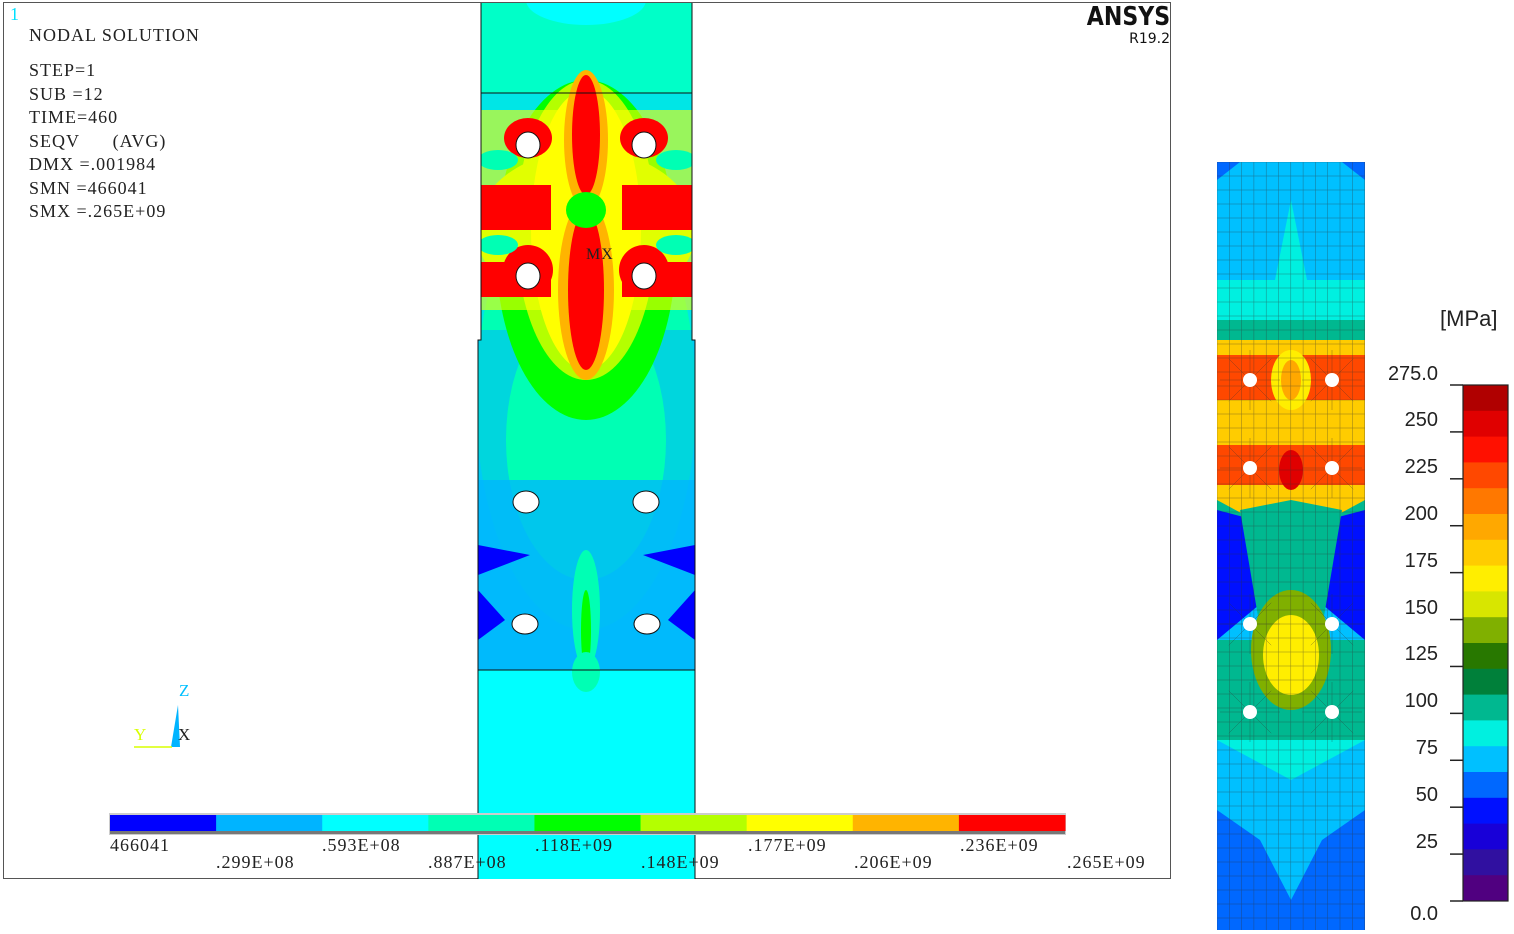  What do you see at coordinates (680, 862) in the screenshot?
I see `legend-label: .148E+09` at bounding box center [680, 862].